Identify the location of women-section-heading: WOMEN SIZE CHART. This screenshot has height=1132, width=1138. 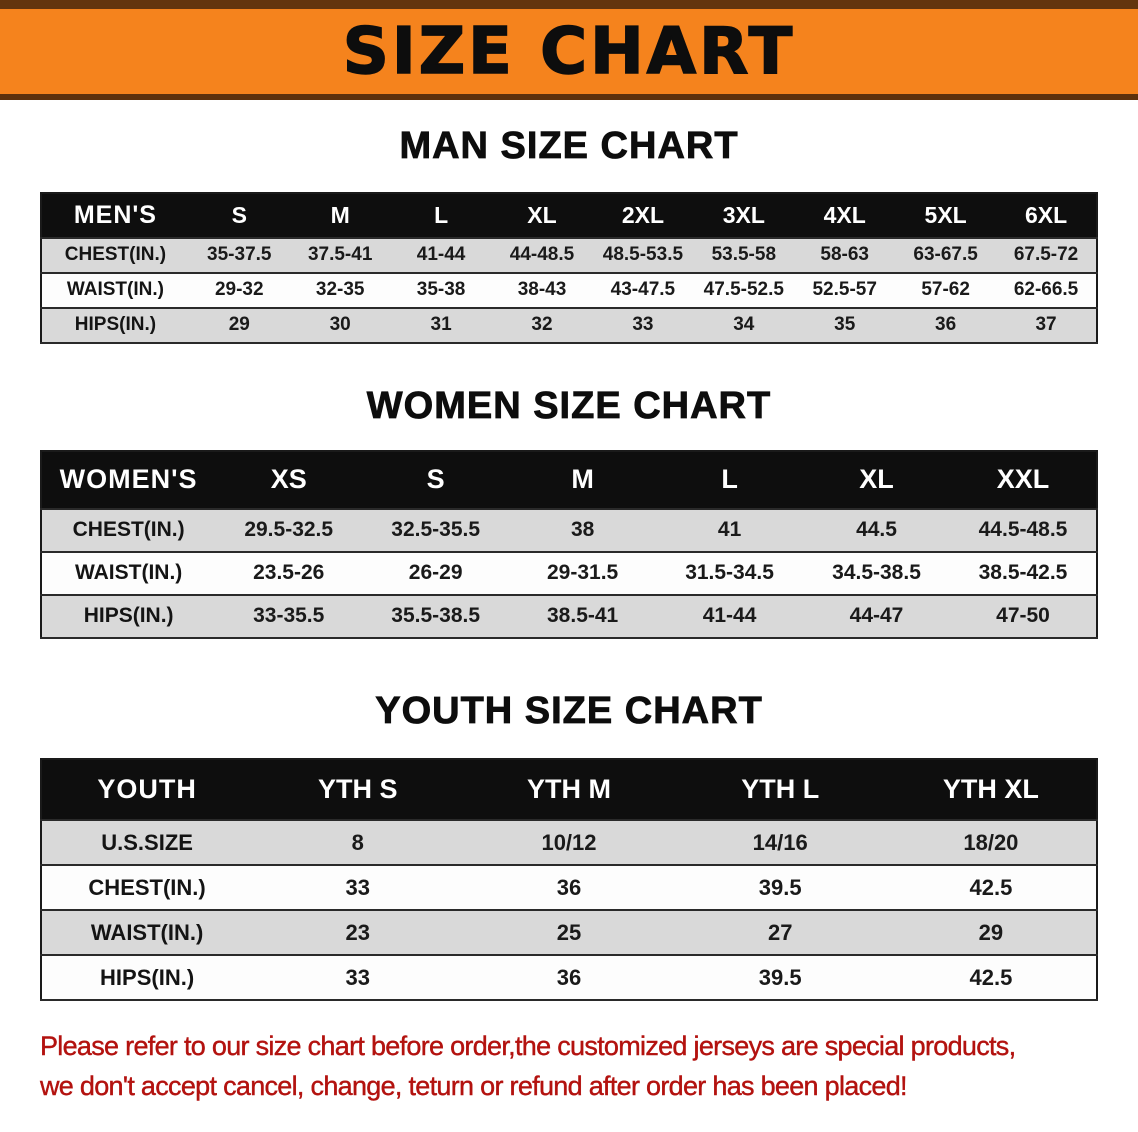
(569, 405).